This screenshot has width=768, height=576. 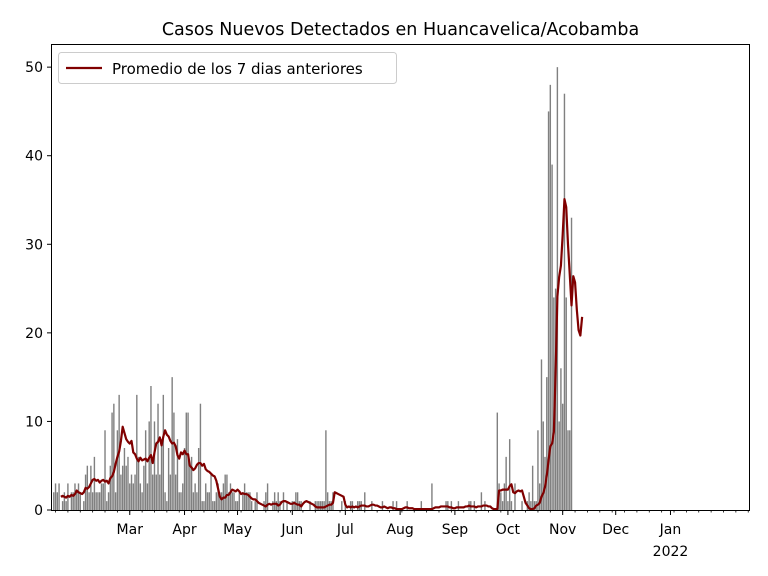 What do you see at coordinates (237, 69) in the screenshot?
I see `legend-label: Promedio de los 7 dias anteriores` at bounding box center [237, 69].